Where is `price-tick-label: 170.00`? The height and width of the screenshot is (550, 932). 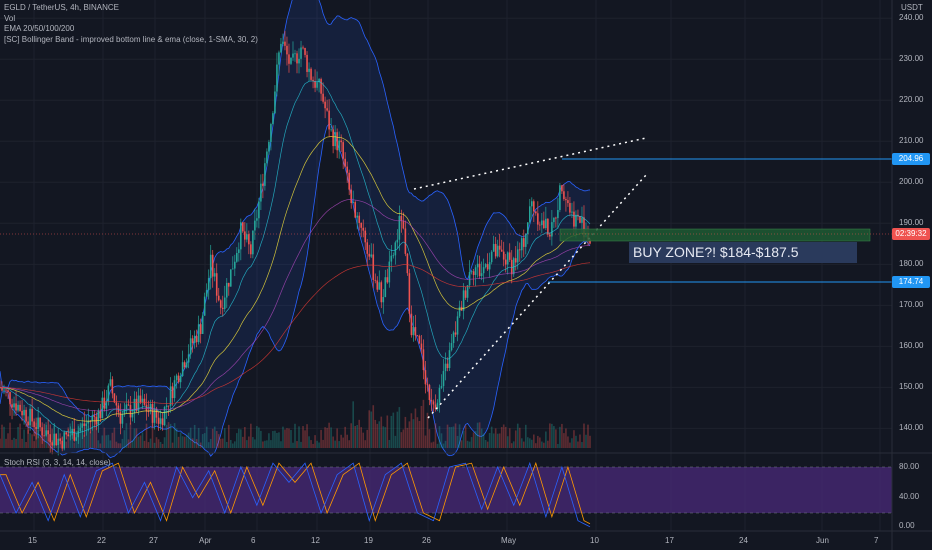 price-tick-label: 170.00 is located at coordinates (911, 305).